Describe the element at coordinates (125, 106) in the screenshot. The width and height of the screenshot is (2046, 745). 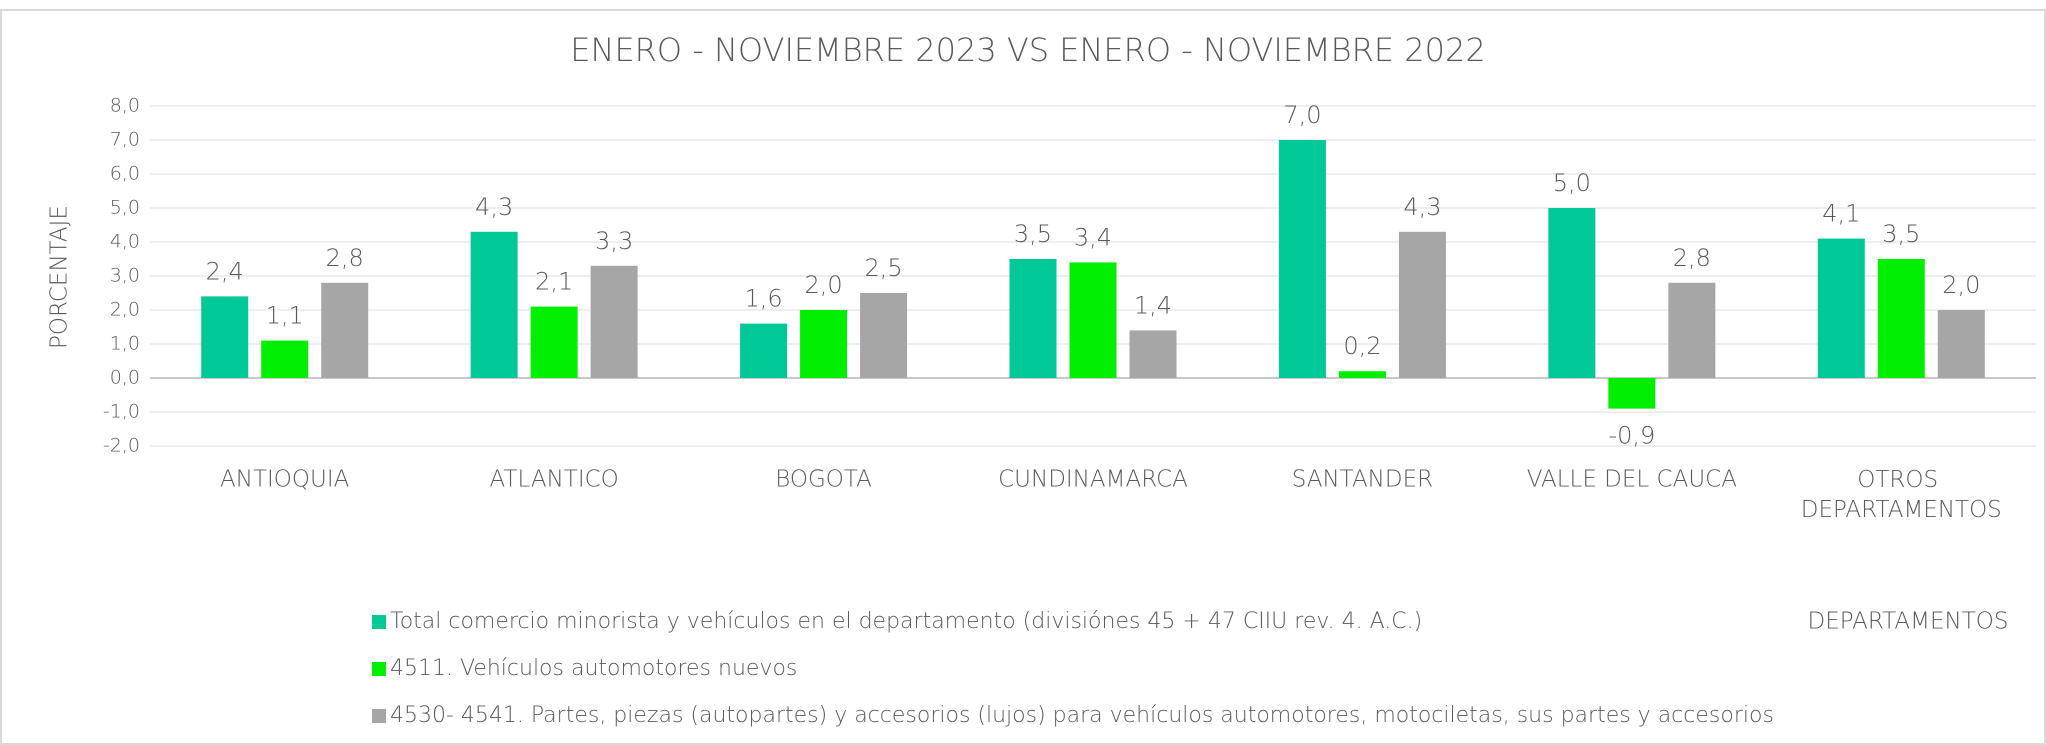
I see `y-tick-label: 8,0` at that location.